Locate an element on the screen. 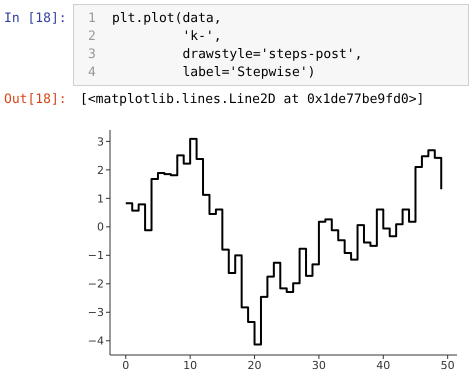 The image size is (474, 381). y-tick-label: −1 is located at coordinates (96, 255).